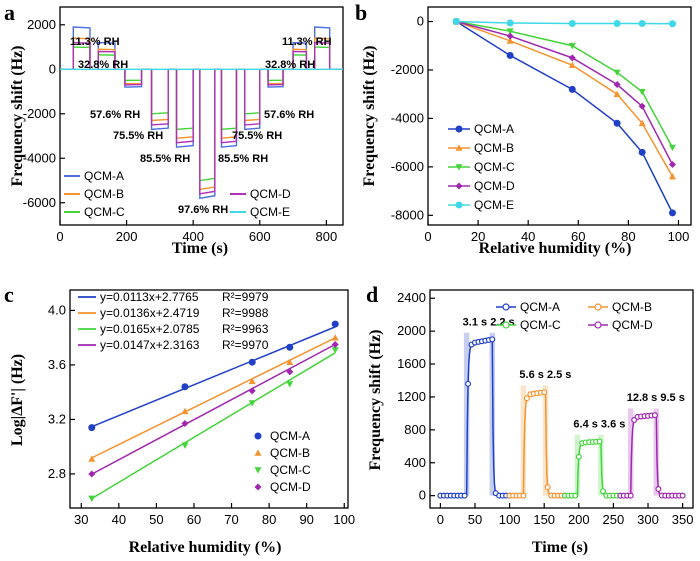 The width and height of the screenshot is (700, 561). Describe the element at coordinates (564, 22) in the screenshot. I see `series-line-QCM-E` at that location.